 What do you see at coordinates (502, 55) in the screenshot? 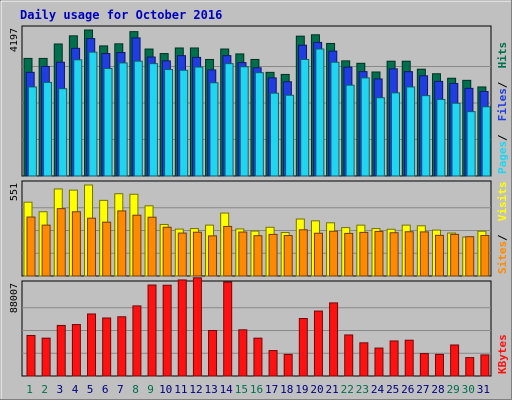
I see `legend-hits: Hits` at bounding box center [502, 55].